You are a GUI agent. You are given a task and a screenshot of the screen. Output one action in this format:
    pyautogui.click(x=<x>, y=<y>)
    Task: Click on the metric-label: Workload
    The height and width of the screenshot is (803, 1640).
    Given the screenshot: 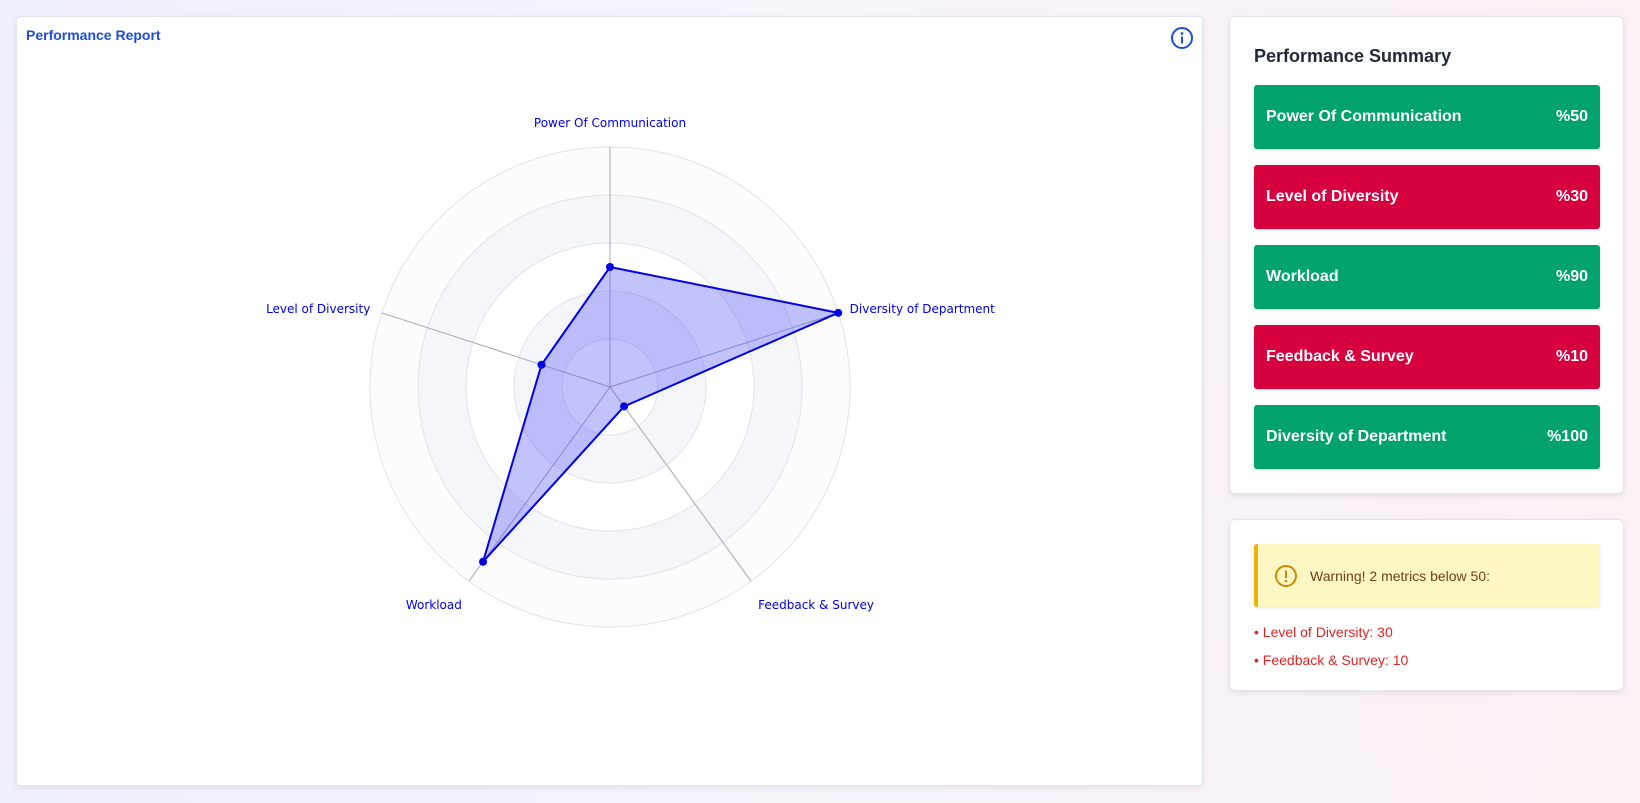 What is the action you would take?
    pyautogui.click(x=1302, y=276)
    